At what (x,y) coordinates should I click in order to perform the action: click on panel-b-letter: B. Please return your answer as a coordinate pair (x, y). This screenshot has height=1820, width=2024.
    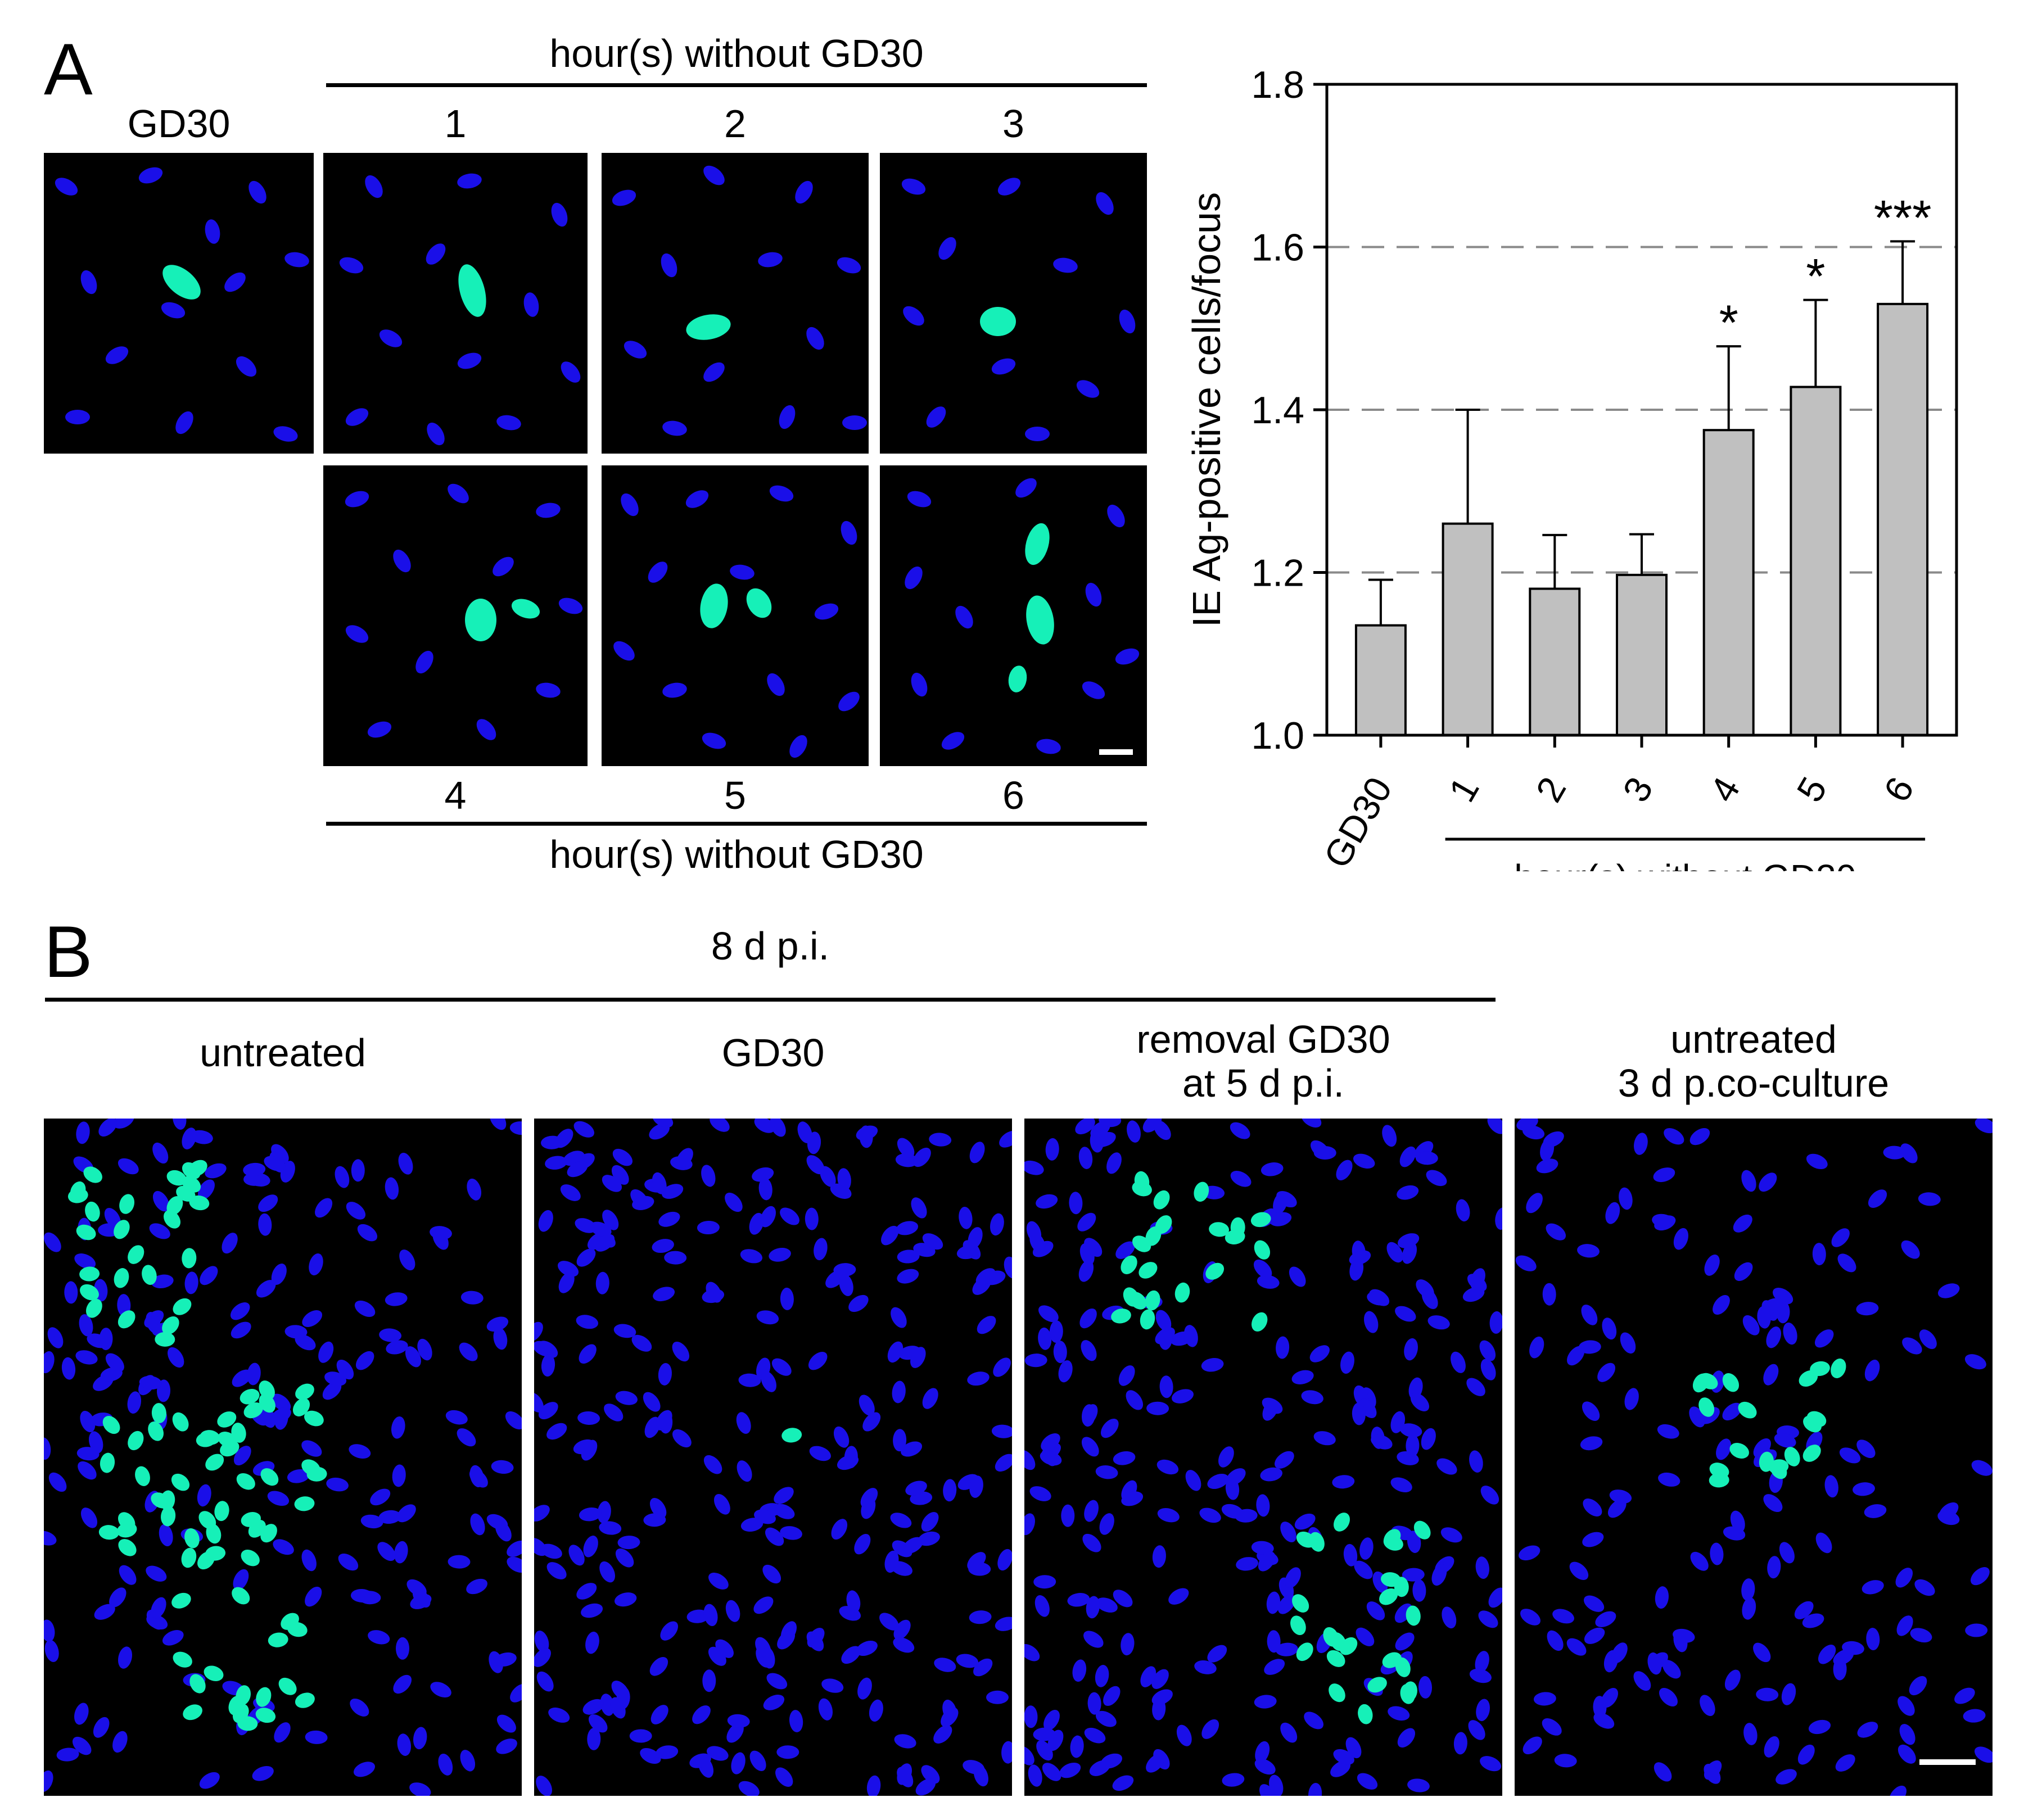
    Looking at the image, I should click on (68, 952).